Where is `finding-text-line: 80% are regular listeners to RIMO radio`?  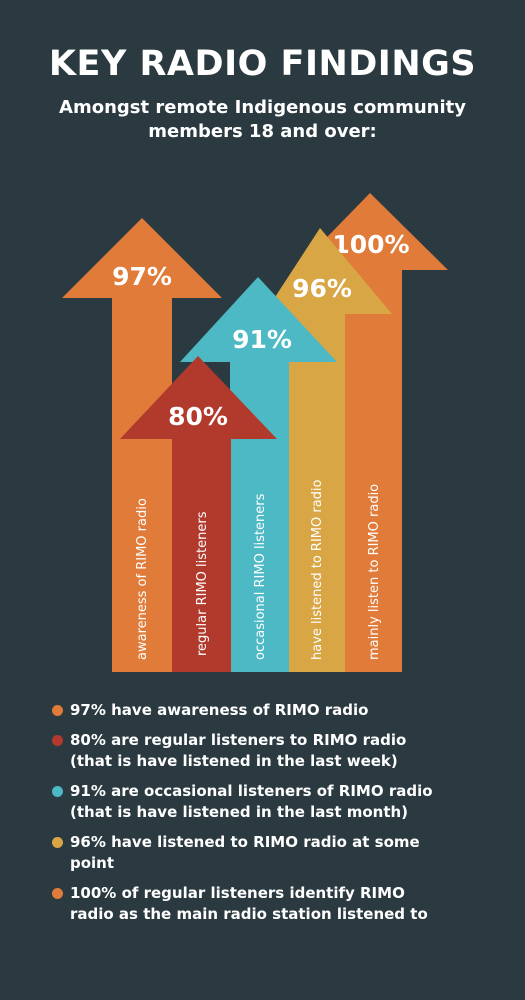
finding-text-line: 80% are regular listeners to RIMO radio is located at coordinates (238, 740).